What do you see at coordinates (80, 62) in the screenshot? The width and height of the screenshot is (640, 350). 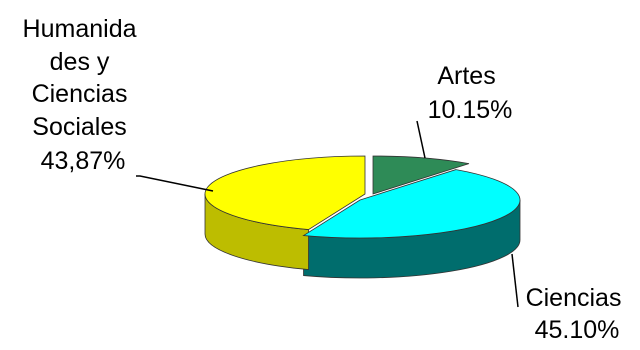 I see `slice-label-humanidades-line-2: des y` at bounding box center [80, 62].